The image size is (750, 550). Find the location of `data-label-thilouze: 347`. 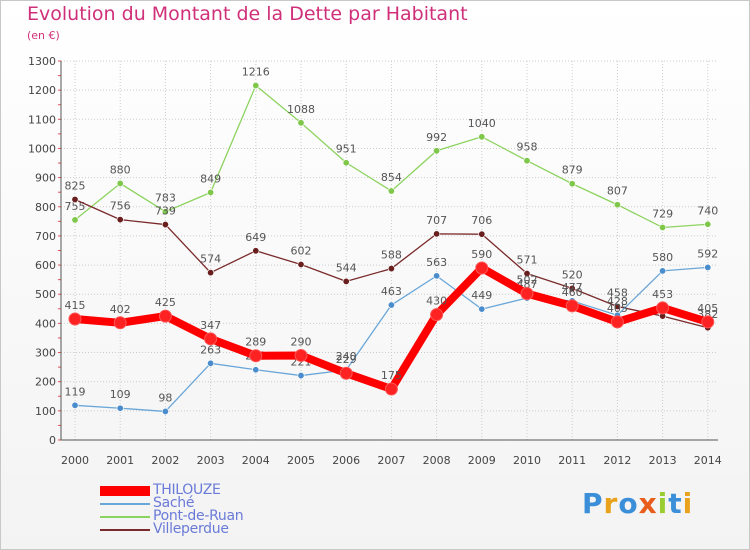

data-label-thilouze: 347 is located at coordinates (210, 325).